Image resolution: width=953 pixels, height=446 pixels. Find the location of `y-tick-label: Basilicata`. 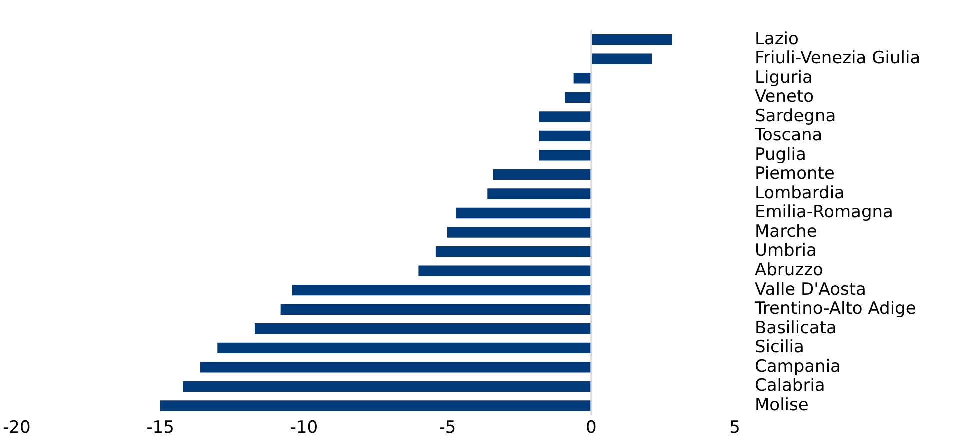

y-tick-label: Basilicata is located at coordinates (796, 328).